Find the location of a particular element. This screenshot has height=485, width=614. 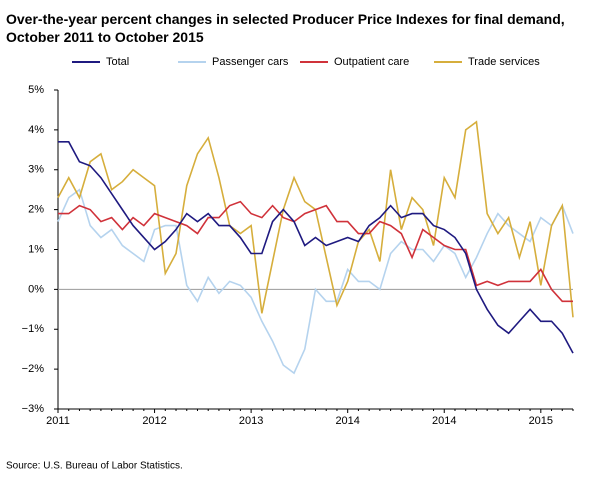

source-note: Source: U.S. Bureau of Labor Statistics. is located at coordinates (94, 466).